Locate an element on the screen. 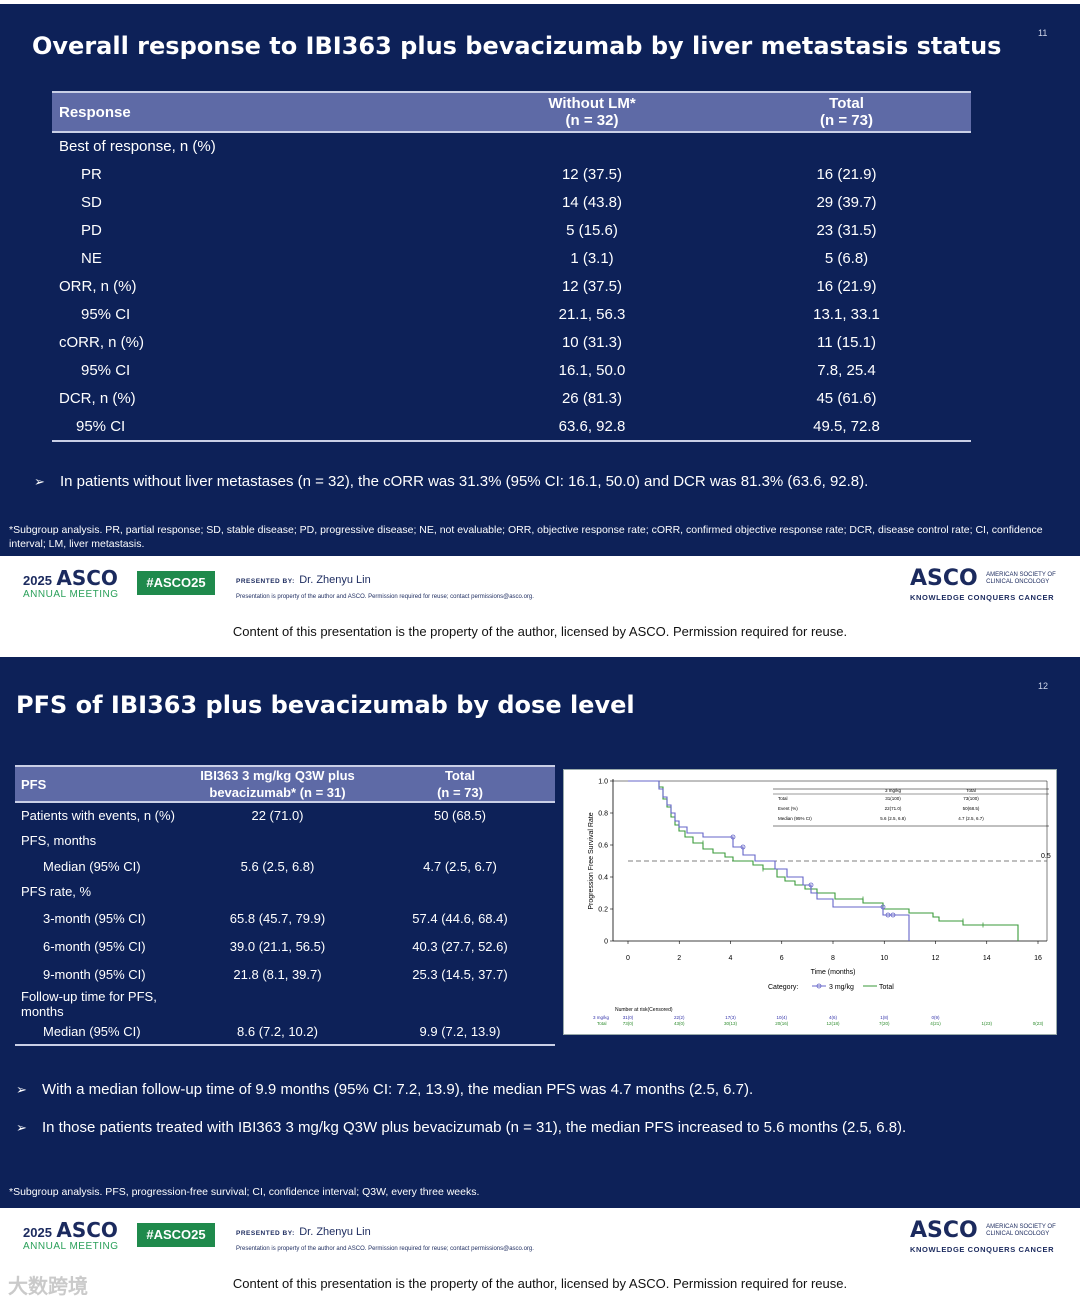 The image size is (1080, 1304). asco-tagline: KNOWLEDGE CONQUERS CANCER is located at coordinates (982, 597).